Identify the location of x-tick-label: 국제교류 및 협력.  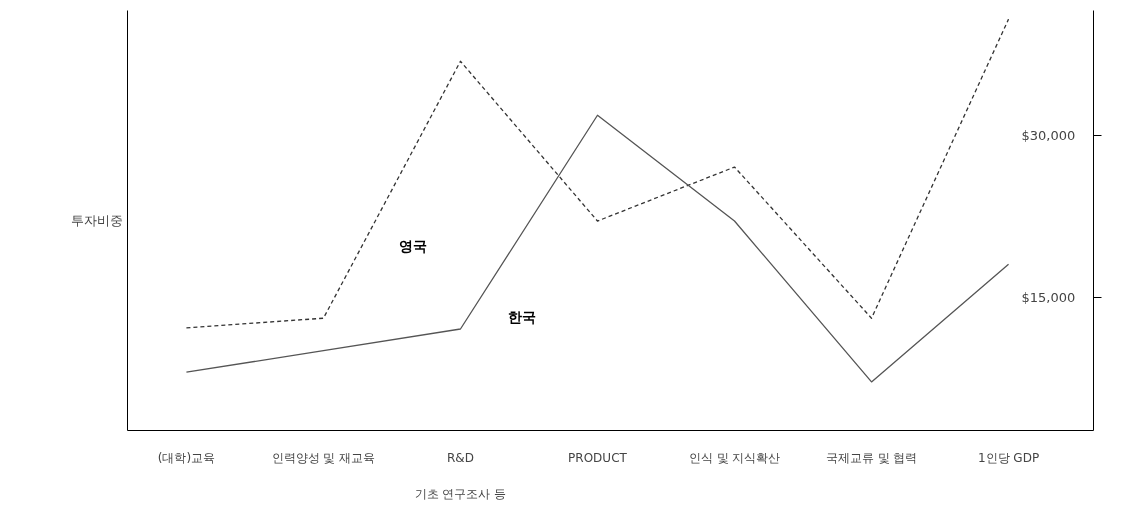
(871, 457).